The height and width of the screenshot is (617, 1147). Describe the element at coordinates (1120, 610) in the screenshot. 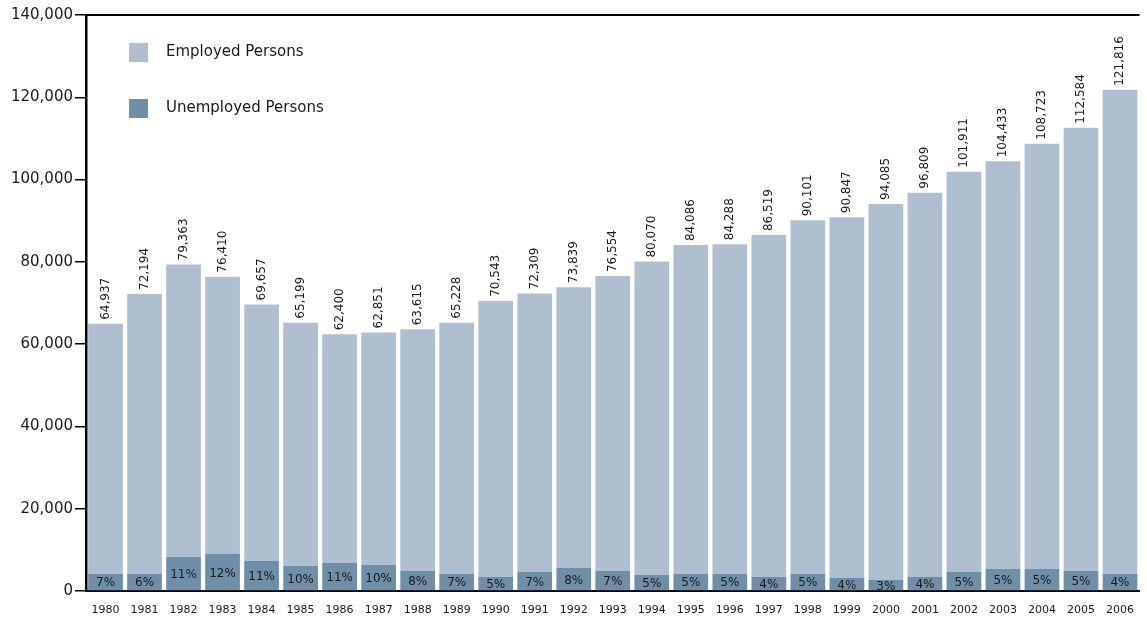

I see `x-tick-label: 2006` at that location.